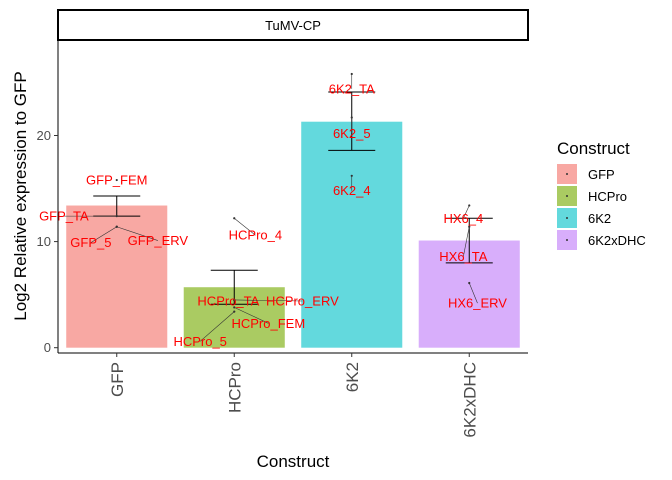 This screenshot has height=480, width=672. What do you see at coordinates (64, 216) in the screenshot?
I see `point-label: GFP_TA` at bounding box center [64, 216].